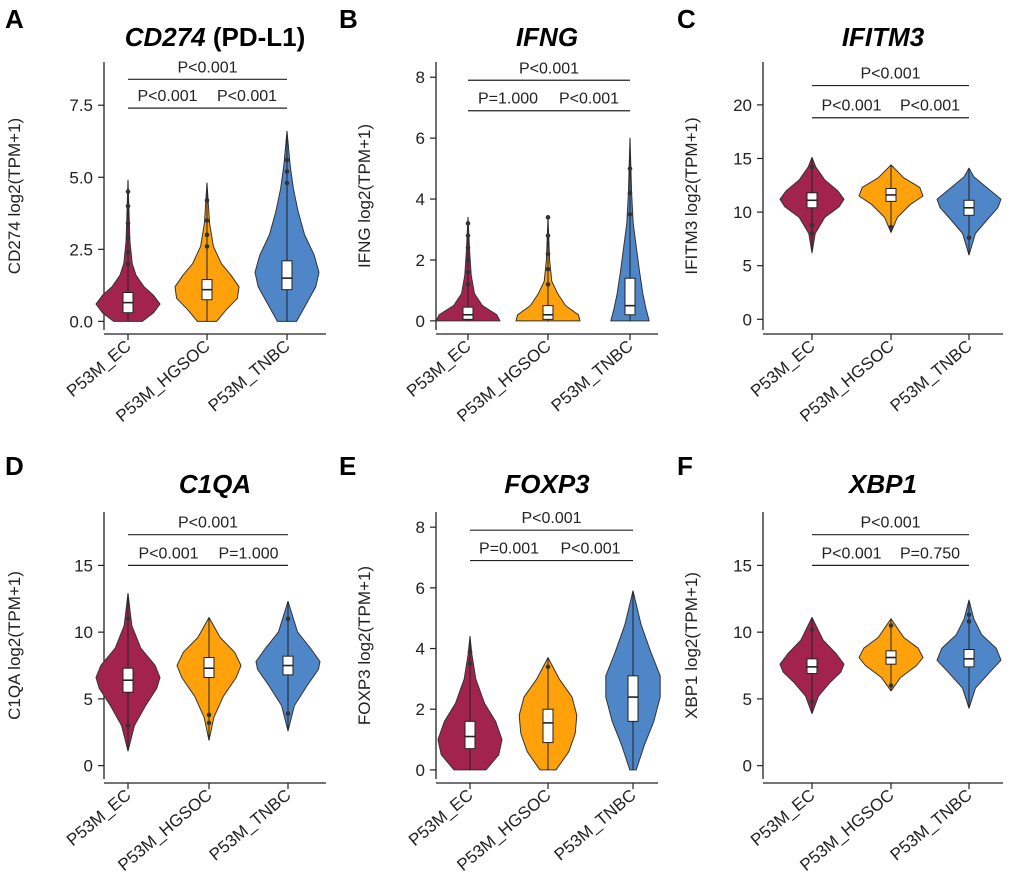 This screenshot has height=893, width=1024. I want to click on gene-name: XBP1, so click(882, 484).